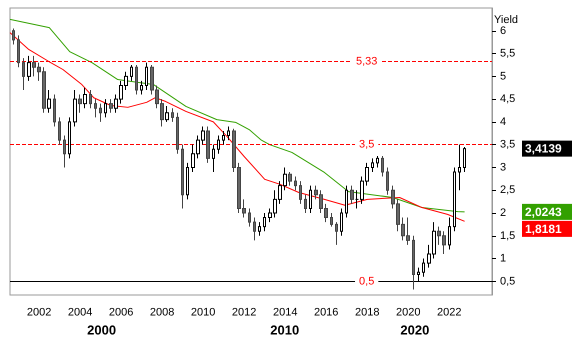  What do you see at coordinates (326, 312) in the screenshot?
I see `x-tick-label: 2016` at bounding box center [326, 312].